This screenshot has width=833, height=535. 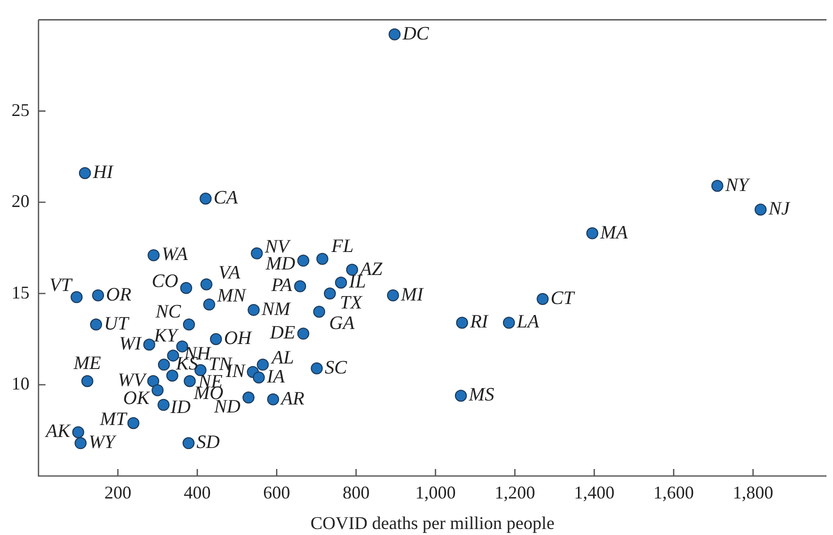 I want to click on annotation: RI, so click(x=479, y=322).